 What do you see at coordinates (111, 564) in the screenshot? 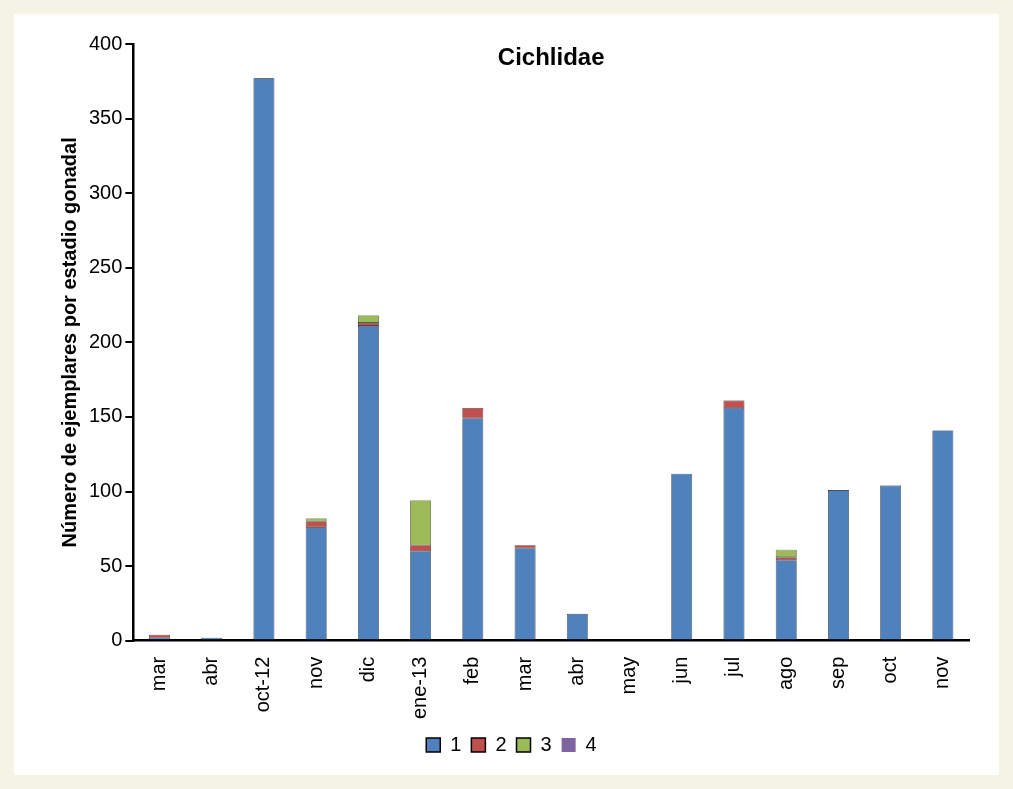
I see `y-tick-label: 50` at bounding box center [111, 564].